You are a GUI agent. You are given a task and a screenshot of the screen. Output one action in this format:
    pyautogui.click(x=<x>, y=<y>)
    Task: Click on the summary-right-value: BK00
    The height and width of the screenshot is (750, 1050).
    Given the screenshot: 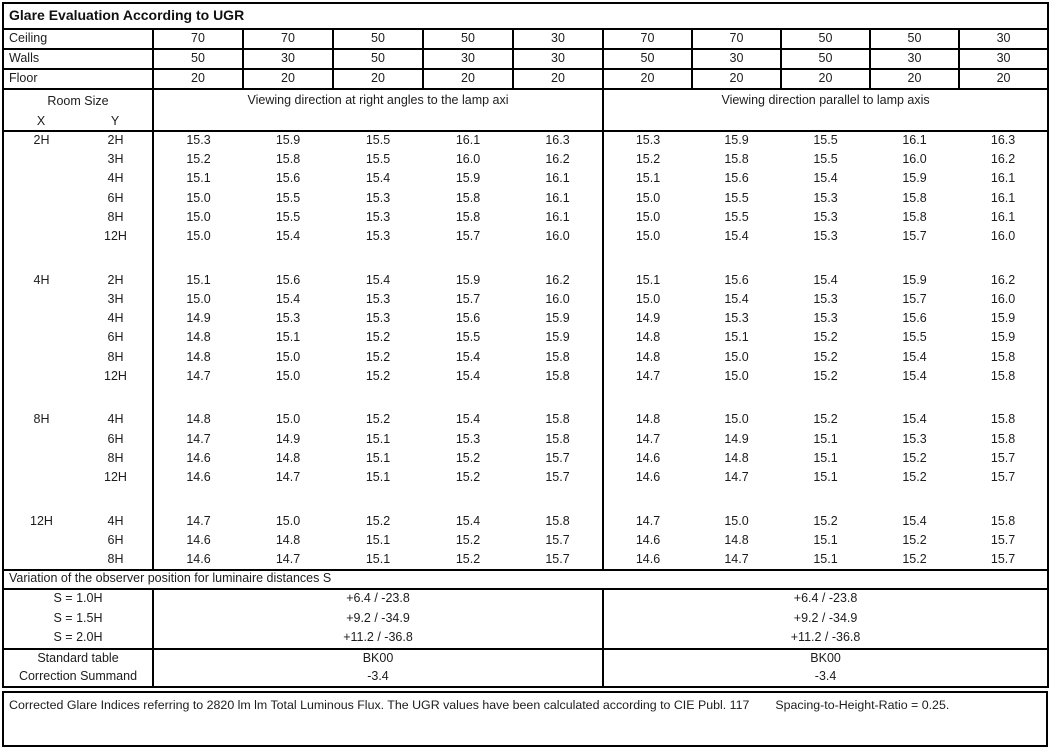 What is the action you would take?
    pyautogui.click(x=826, y=657)
    